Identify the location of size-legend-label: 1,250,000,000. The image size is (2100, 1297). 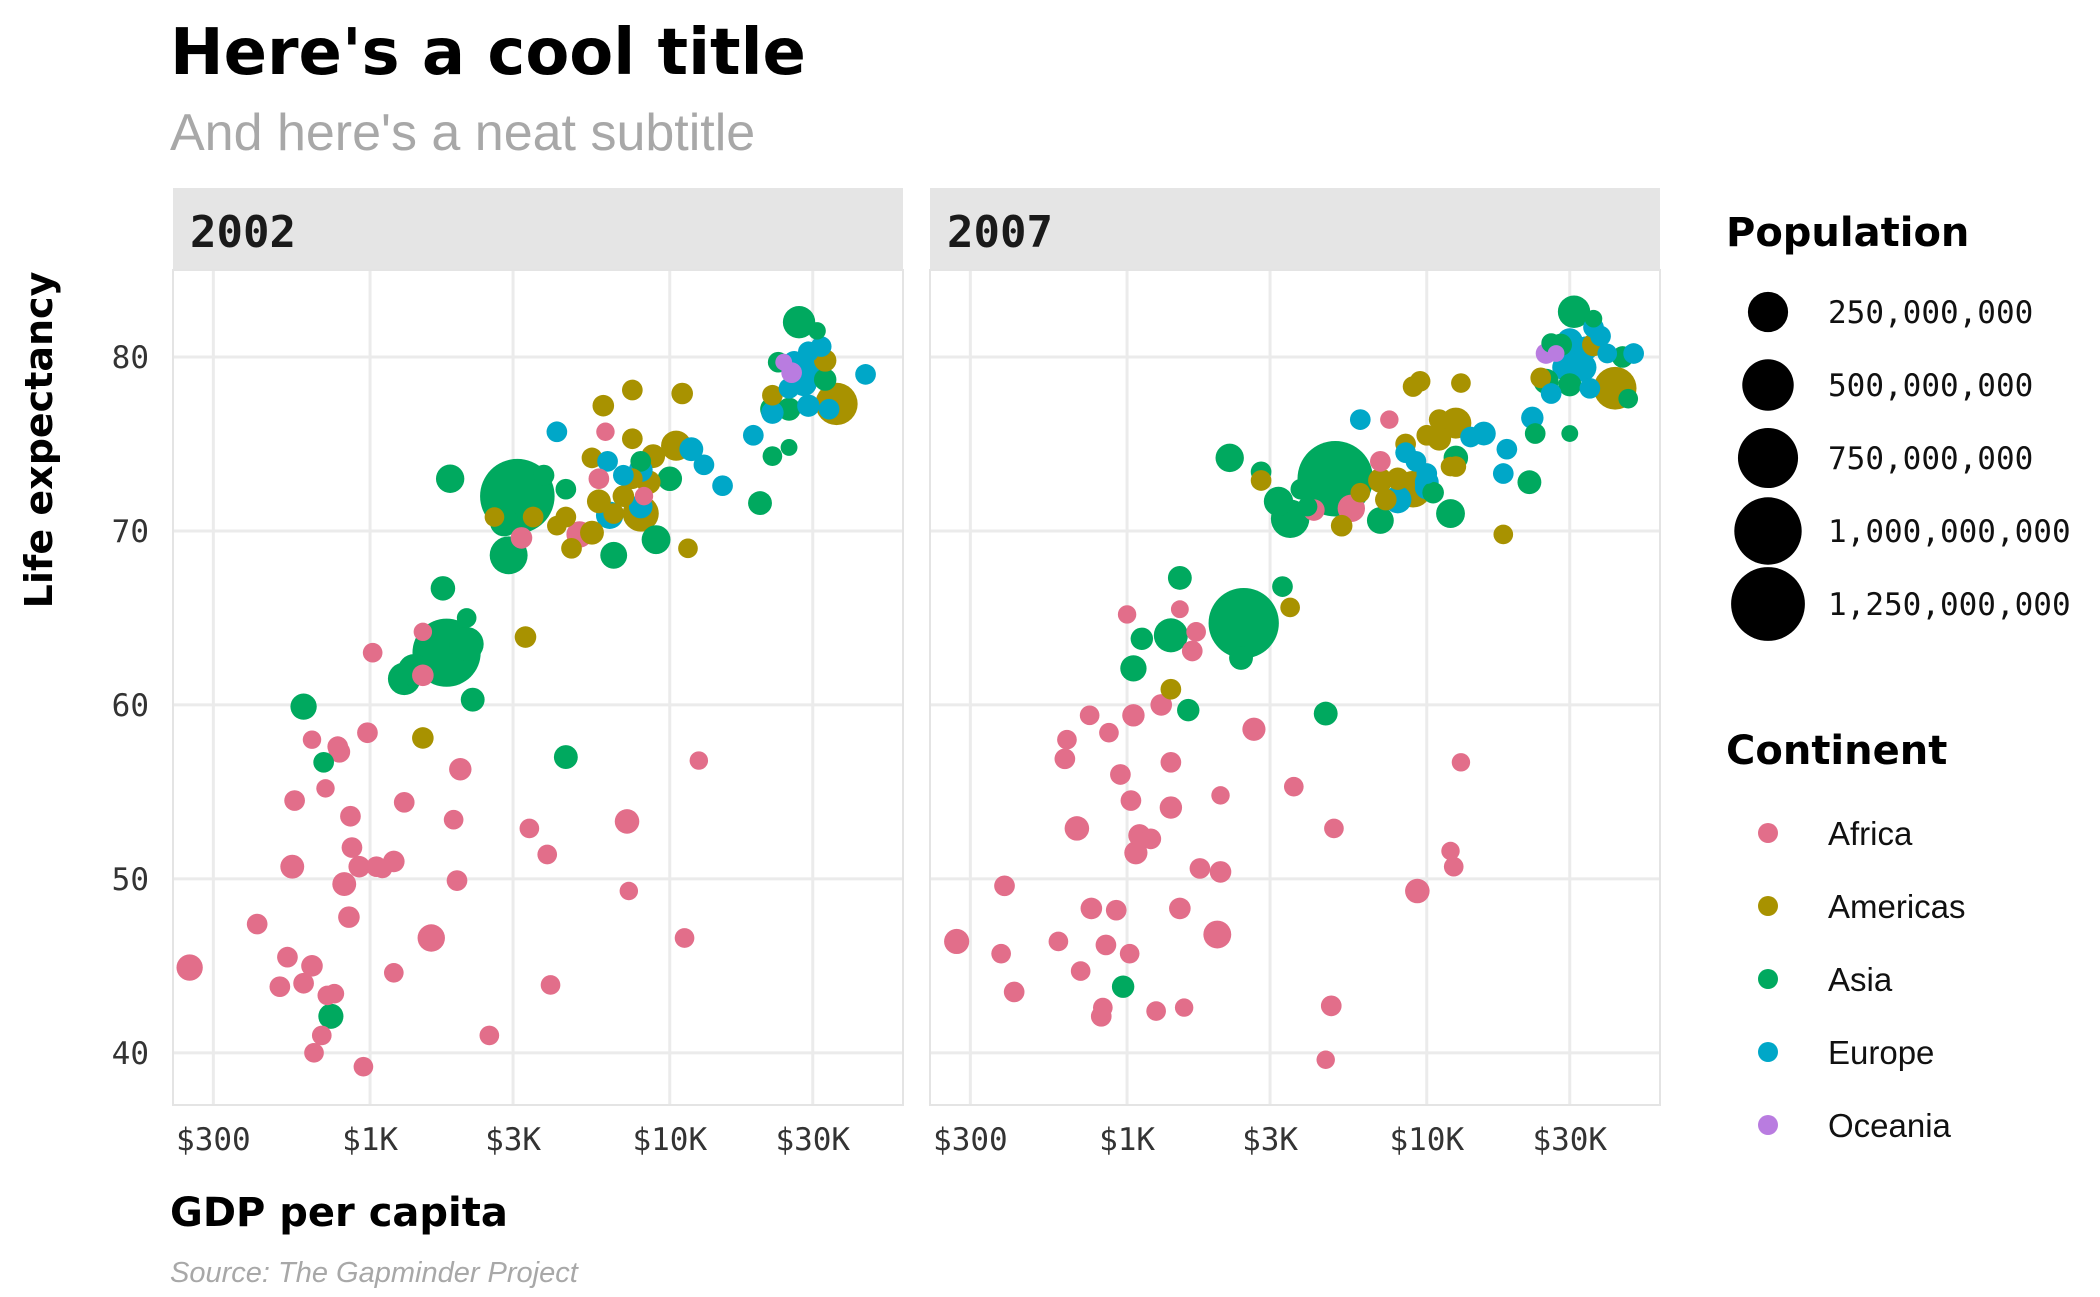
(1949, 605).